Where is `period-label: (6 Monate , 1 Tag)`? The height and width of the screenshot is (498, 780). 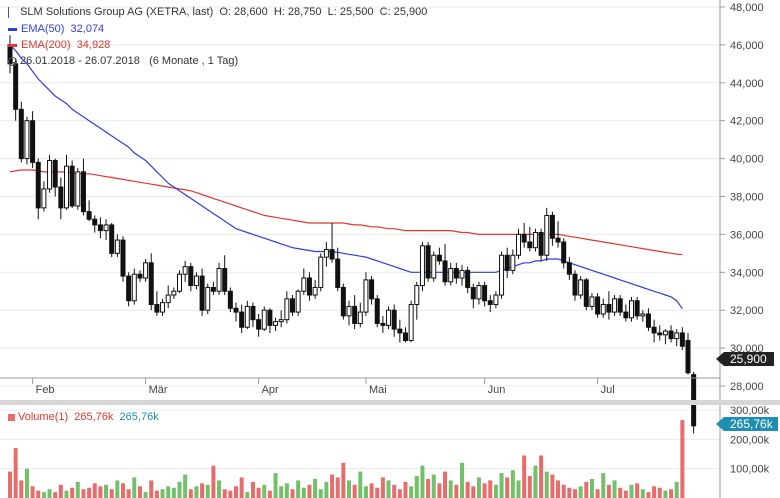 period-label: (6 Monate , 1 Tag) is located at coordinates (194, 61).